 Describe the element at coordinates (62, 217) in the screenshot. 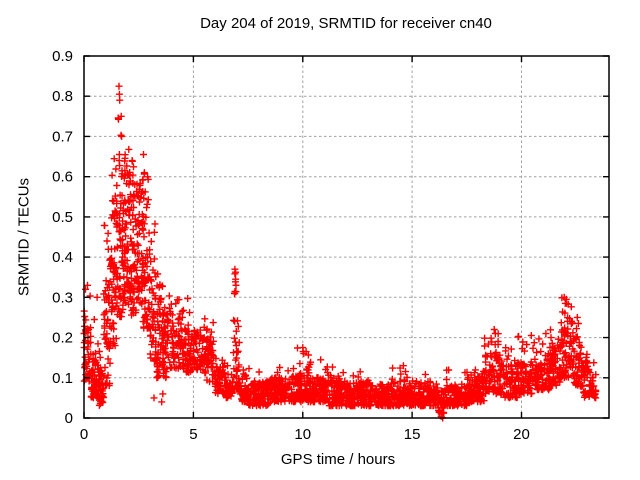

I see `y-tick-label: 0.5` at that location.